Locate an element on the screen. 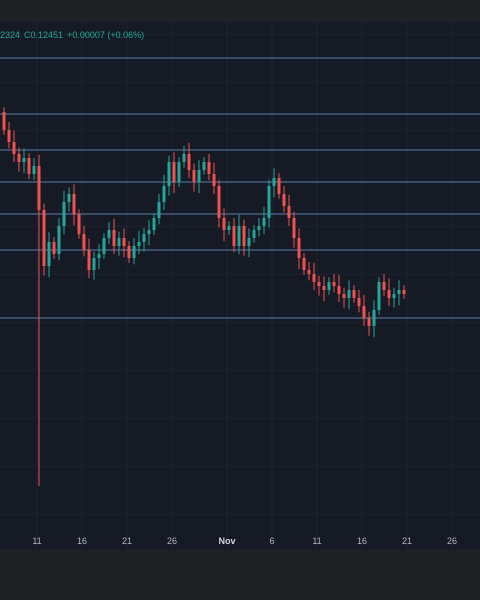  x-tick-label: 6 is located at coordinates (272, 541).